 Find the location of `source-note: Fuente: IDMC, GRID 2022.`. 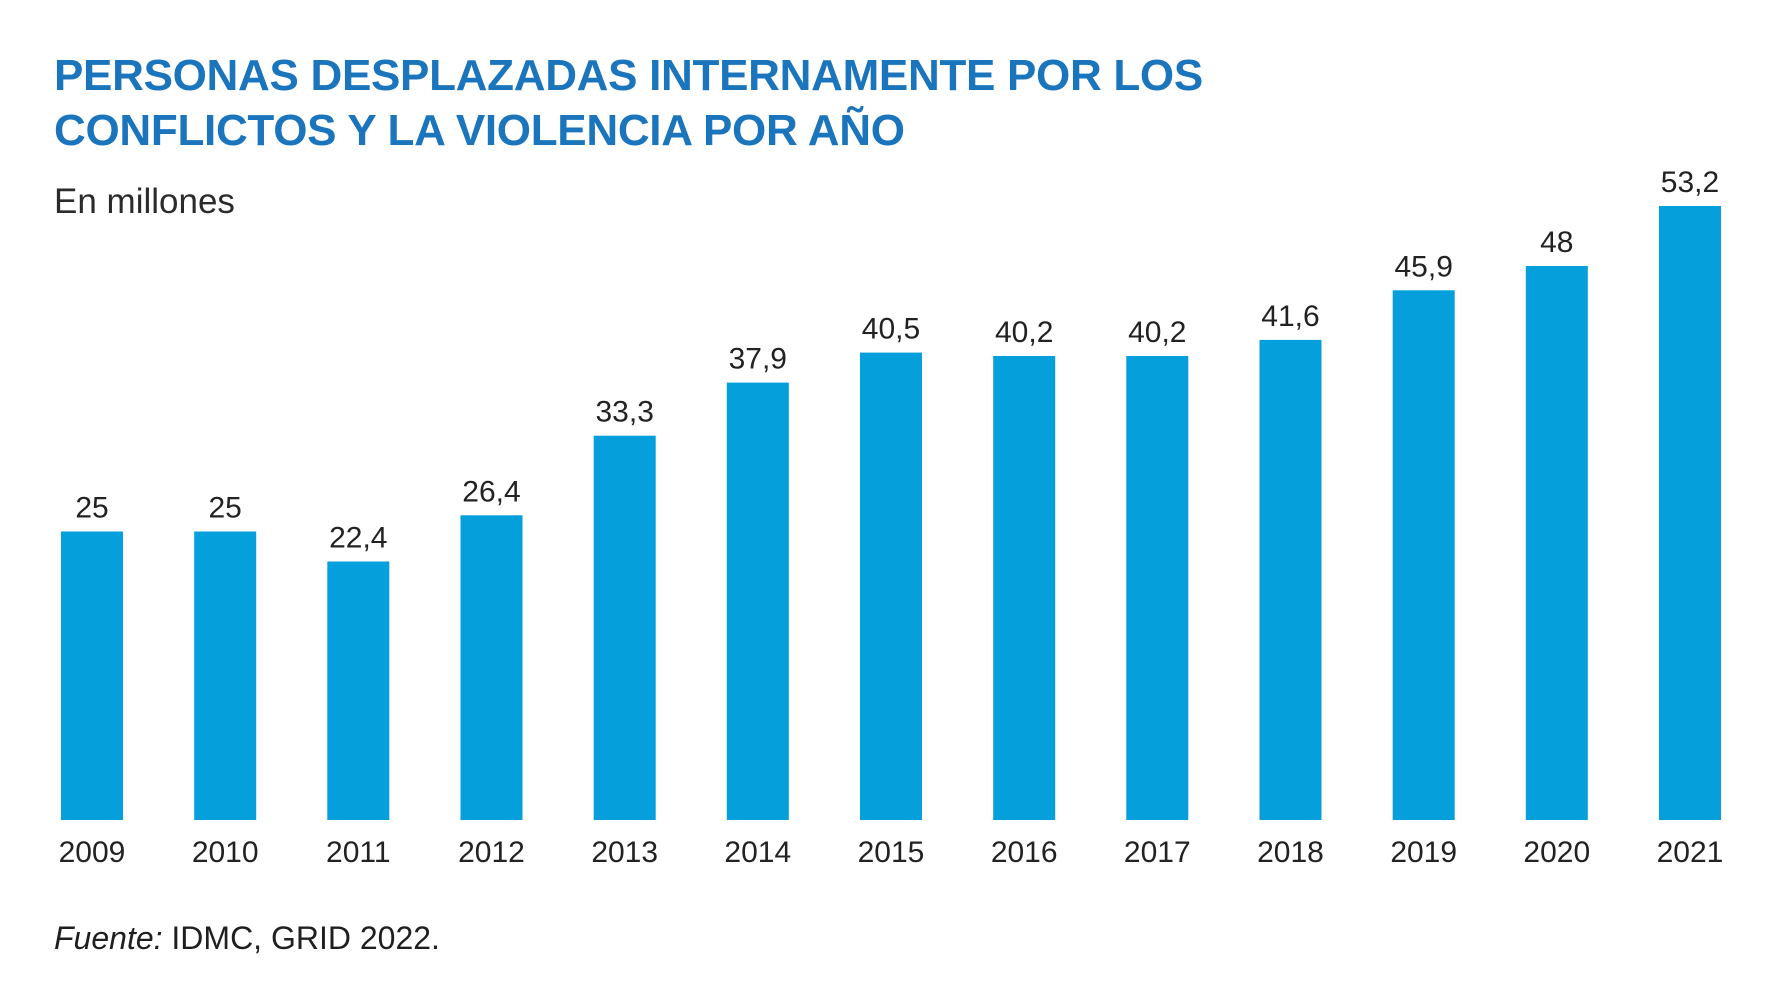

source-note: Fuente: IDMC, GRID 2022. is located at coordinates (247, 938).